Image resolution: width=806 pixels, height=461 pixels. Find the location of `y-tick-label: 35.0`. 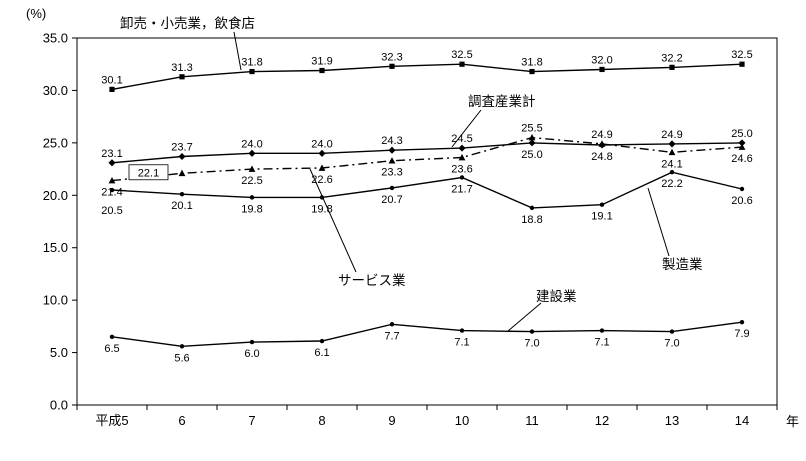

y-tick-label: 35.0 is located at coordinates (55, 38).